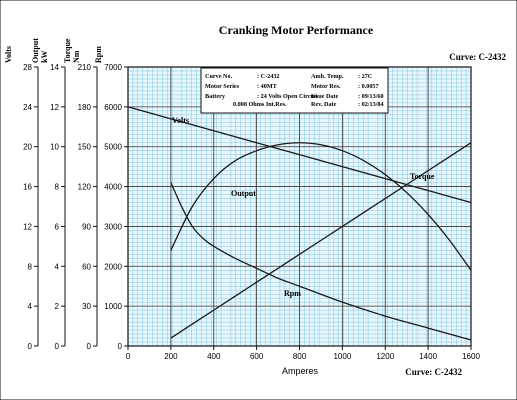 The height and width of the screenshot is (400, 517). I want to click on y-axis-title: Torque, so click(67, 50).